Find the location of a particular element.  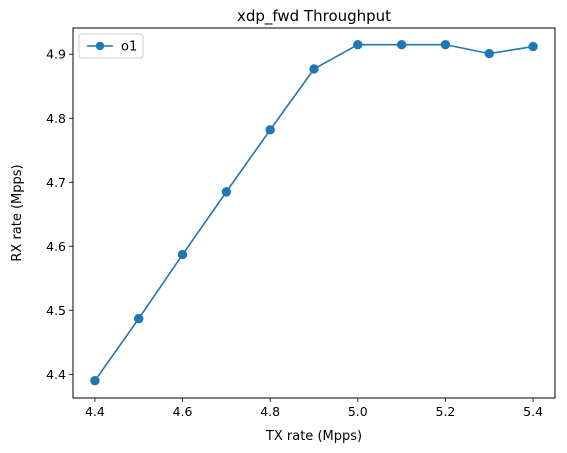

chart-title: xdp_fwd Throughput is located at coordinates (314, 16).